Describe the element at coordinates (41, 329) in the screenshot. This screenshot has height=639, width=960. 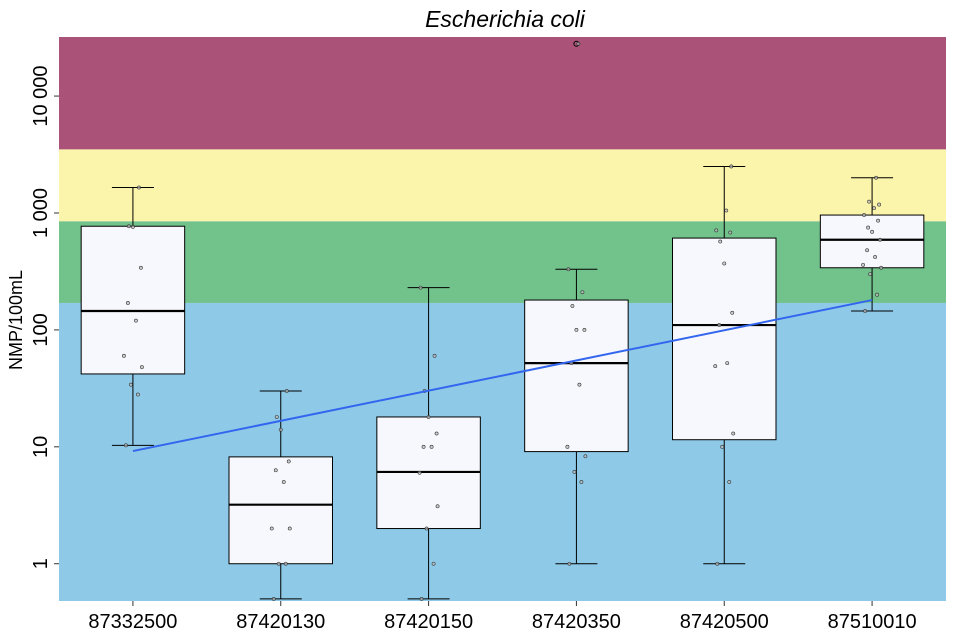
I see `y-tick-label: 100` at that location.